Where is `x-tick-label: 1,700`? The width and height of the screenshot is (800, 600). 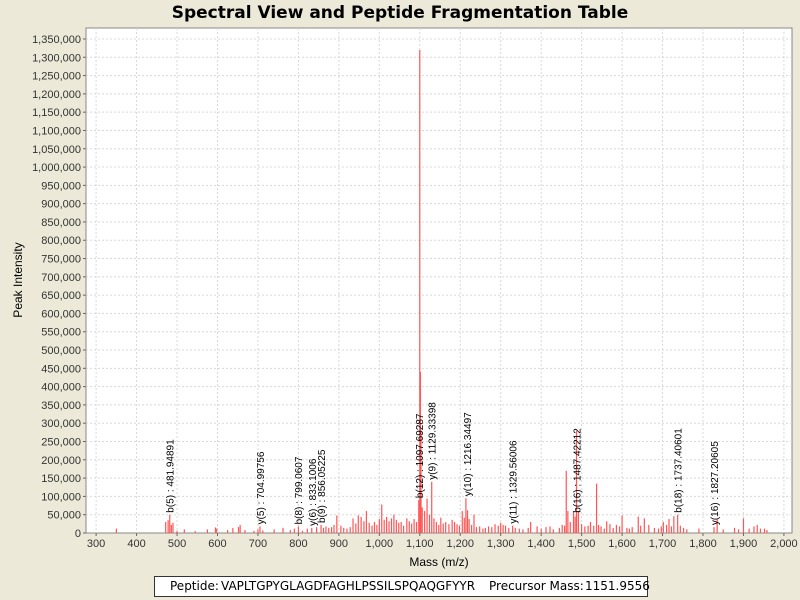
x-tick-label: 1,700 is located at coordinates (663, 544).